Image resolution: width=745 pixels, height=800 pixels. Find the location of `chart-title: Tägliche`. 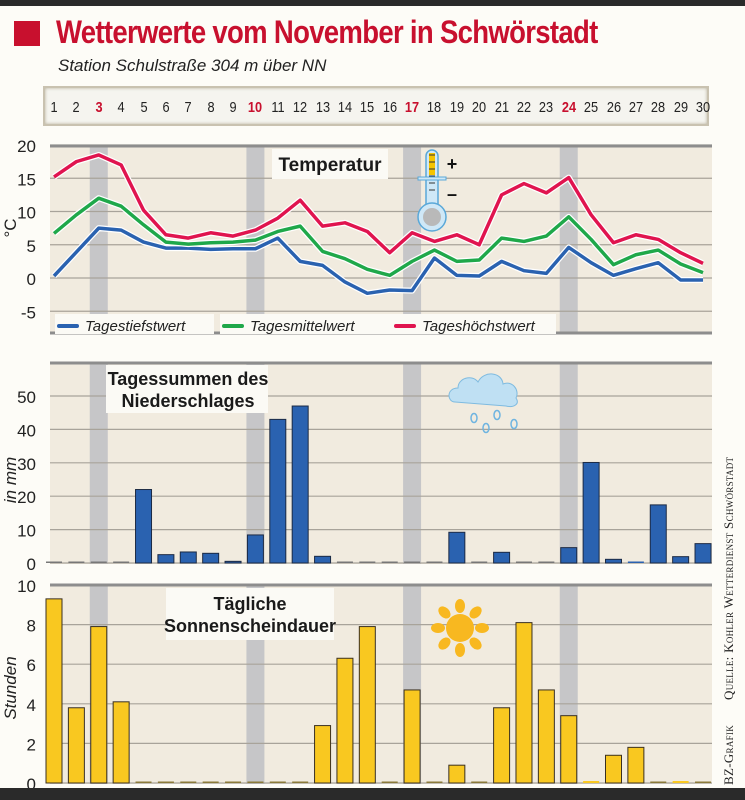

chart-title: Tägliche is located at coordinates (249, 604).